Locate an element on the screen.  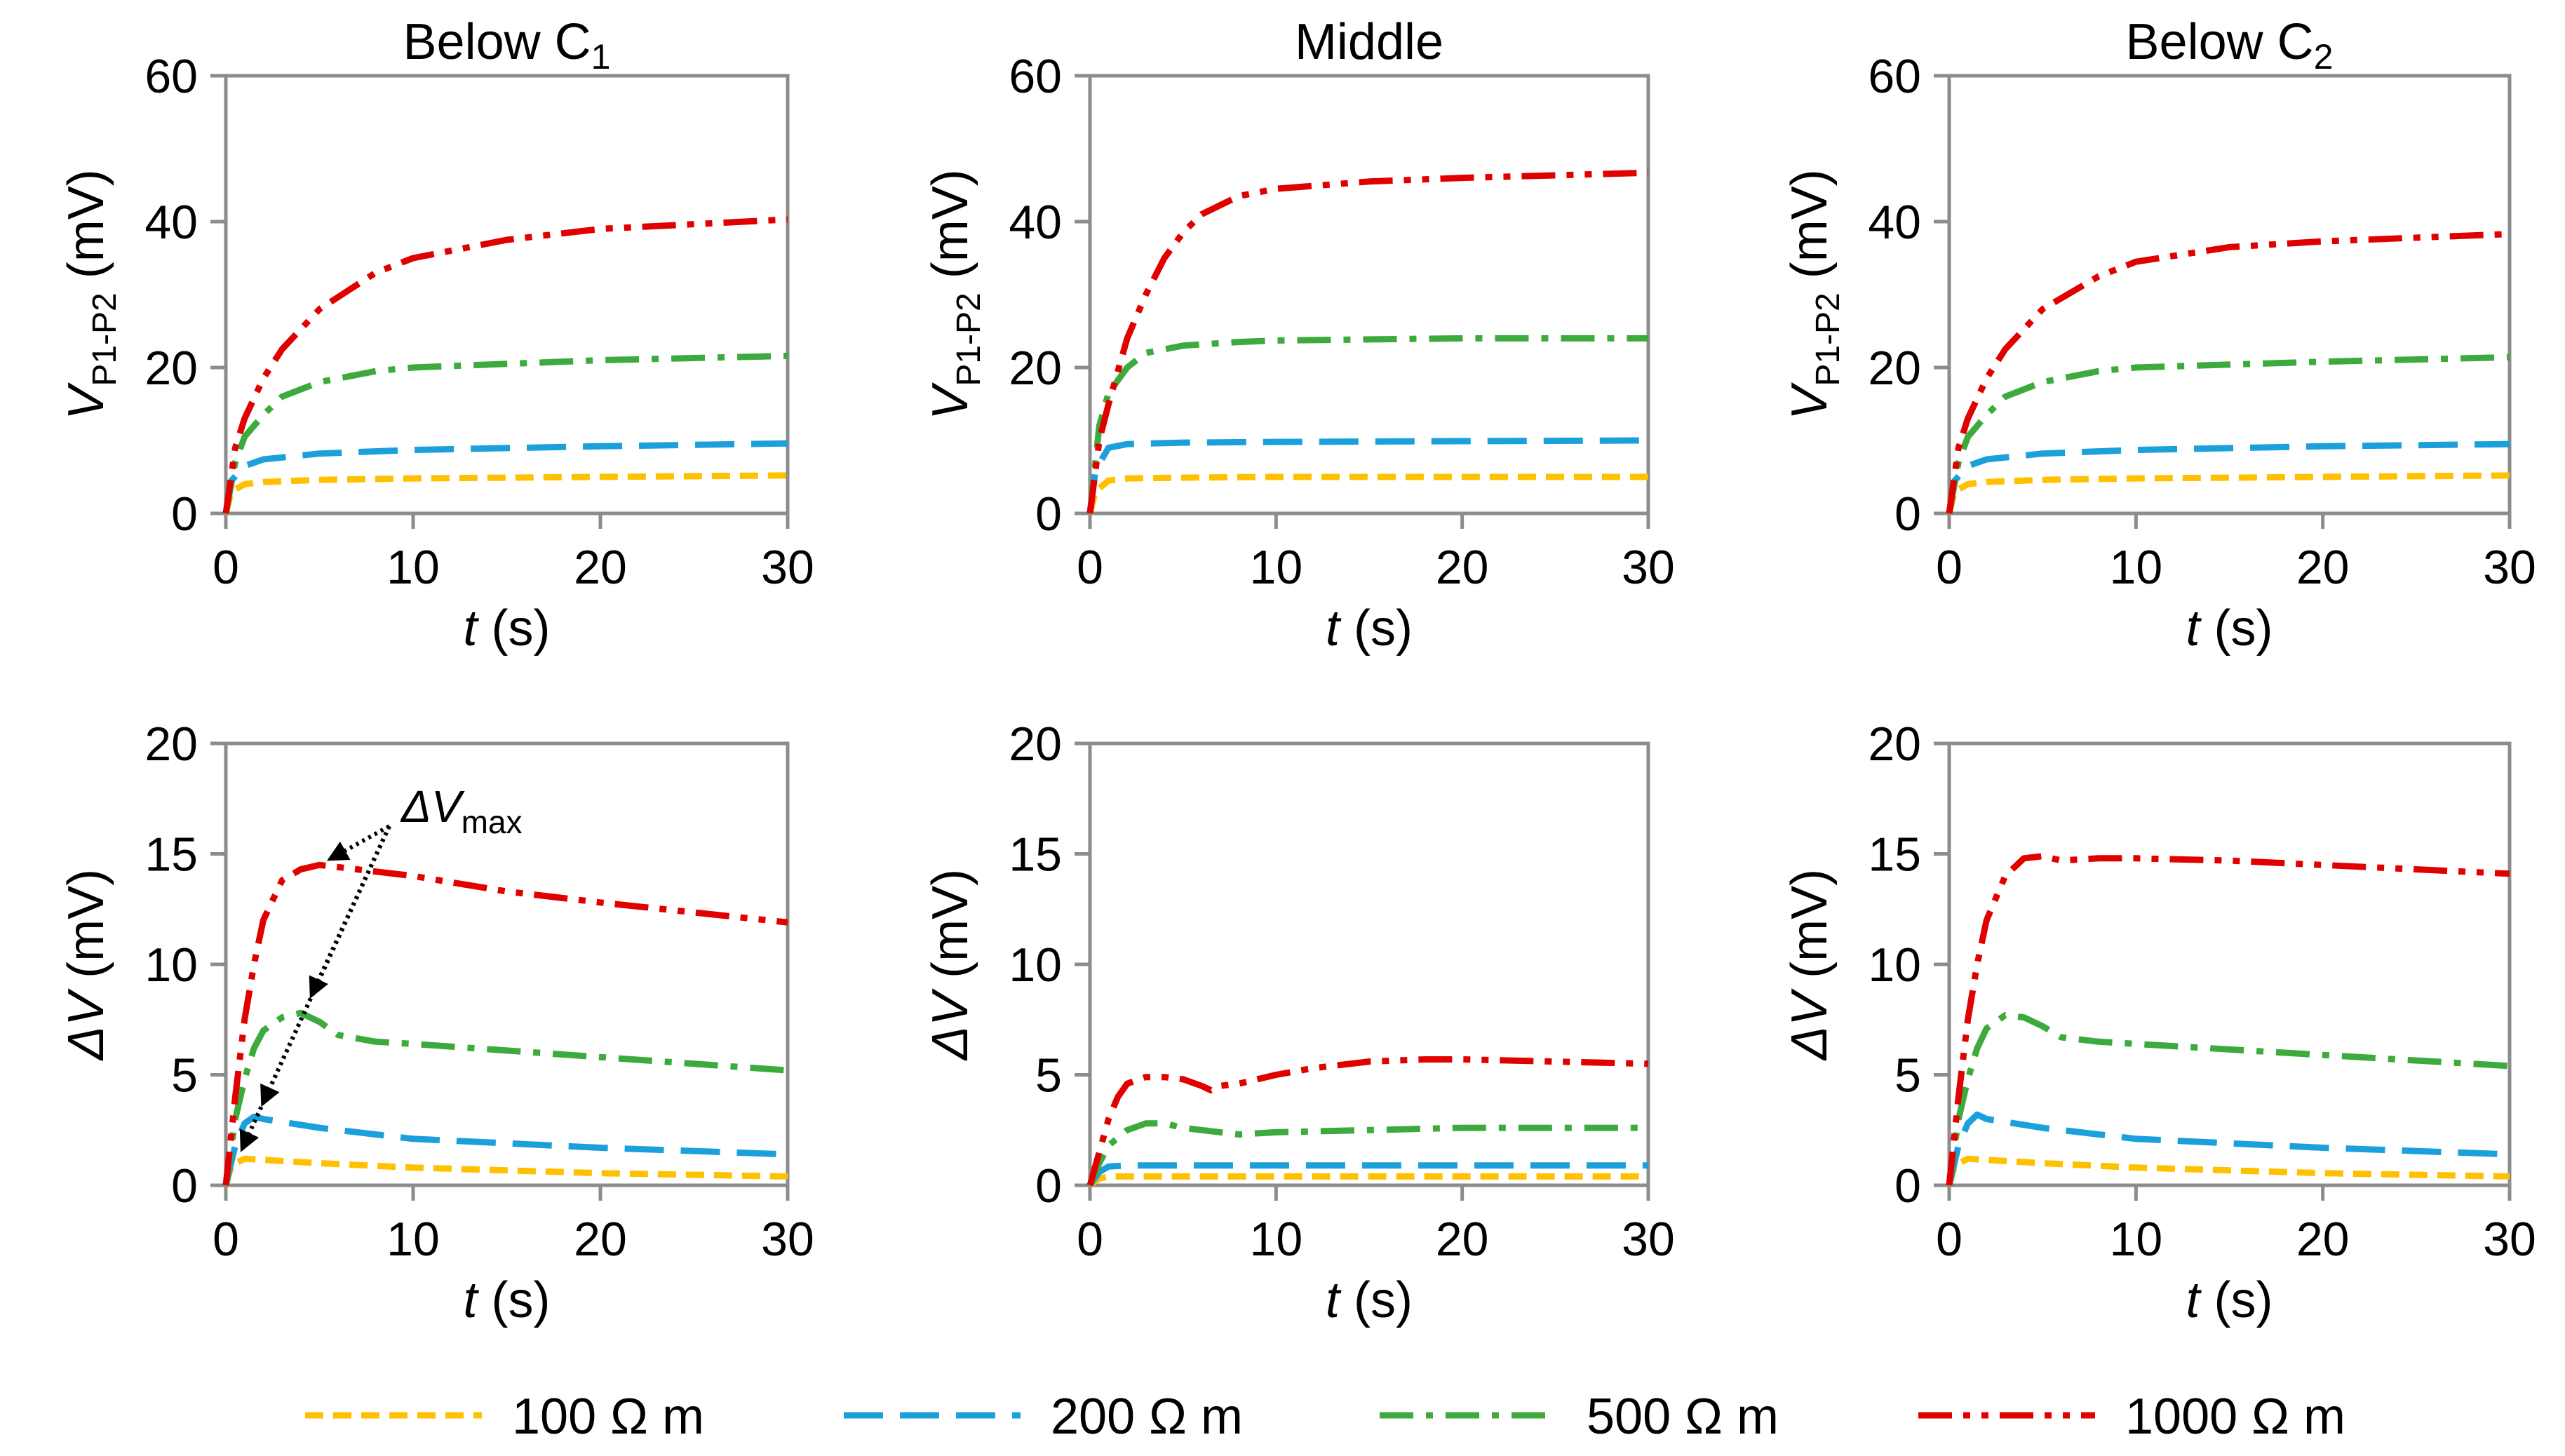
panel-top-middle: 0 20 40 60 0 10 20 30 t (s) VP1-P2 (mV) Middle is located at coordinates (1298, 335).